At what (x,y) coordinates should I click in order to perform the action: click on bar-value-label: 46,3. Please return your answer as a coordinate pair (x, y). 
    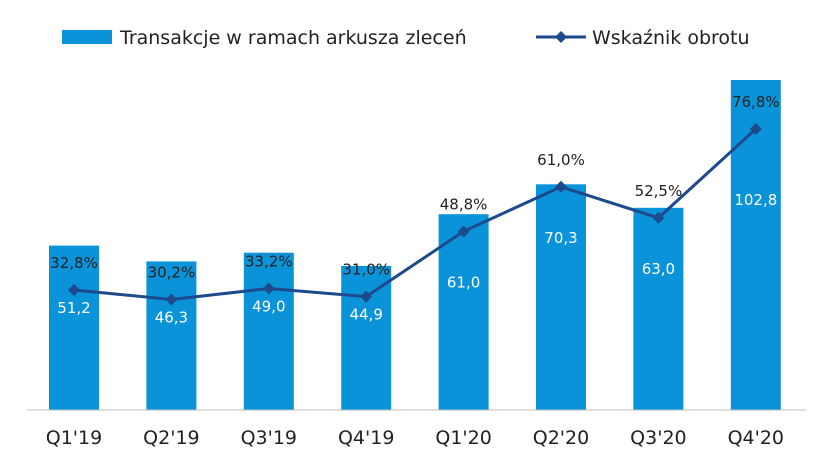
    Looking at the image, I should click on (171, 318).